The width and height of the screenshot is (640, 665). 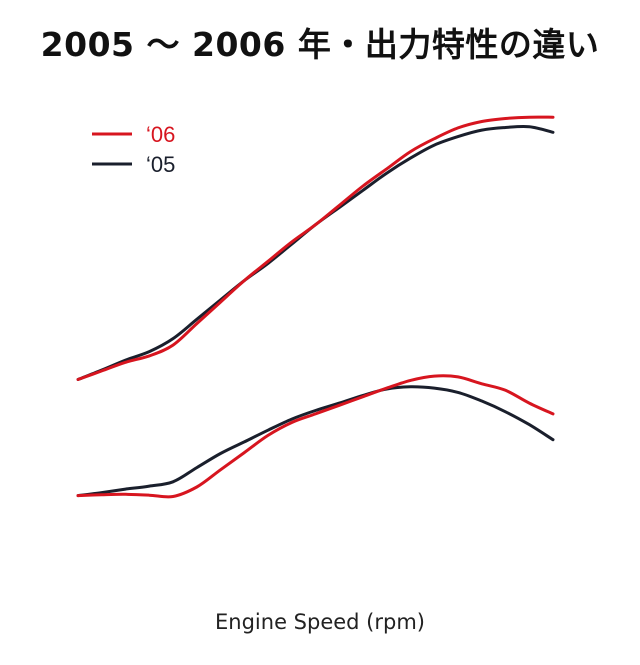 What do you see at coordinates (315, 441) in the screenshot?
I see `series-line-05-lower` at bounding box center [315, 441].